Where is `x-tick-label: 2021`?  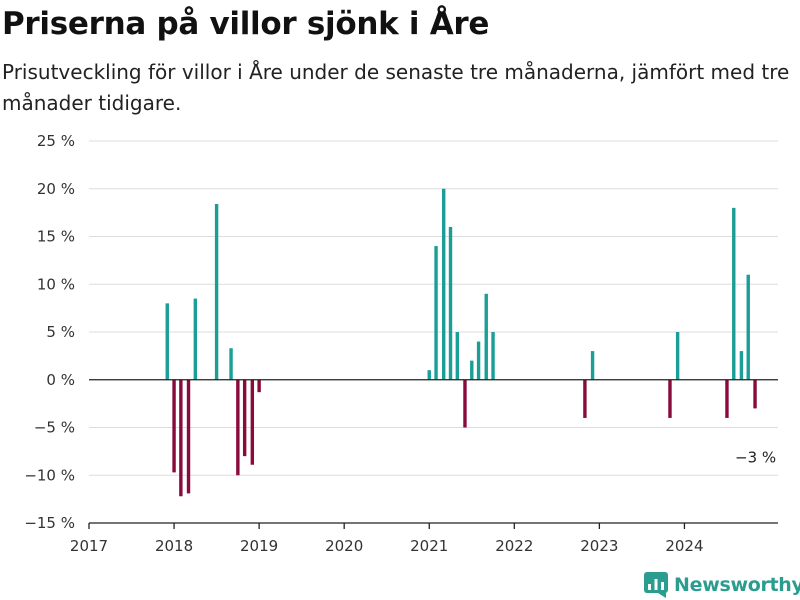 x-tick-label: 2021 is located at coordinates (429, 546).